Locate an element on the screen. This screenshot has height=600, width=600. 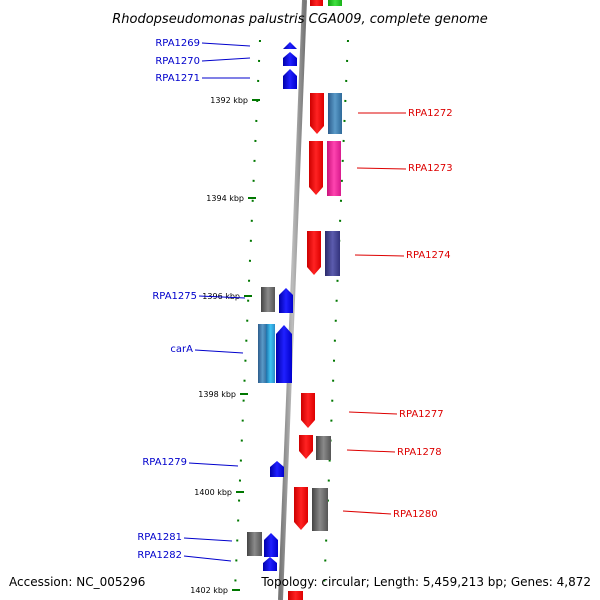
gene-rpa1271 is located at coordinates (290, 79).